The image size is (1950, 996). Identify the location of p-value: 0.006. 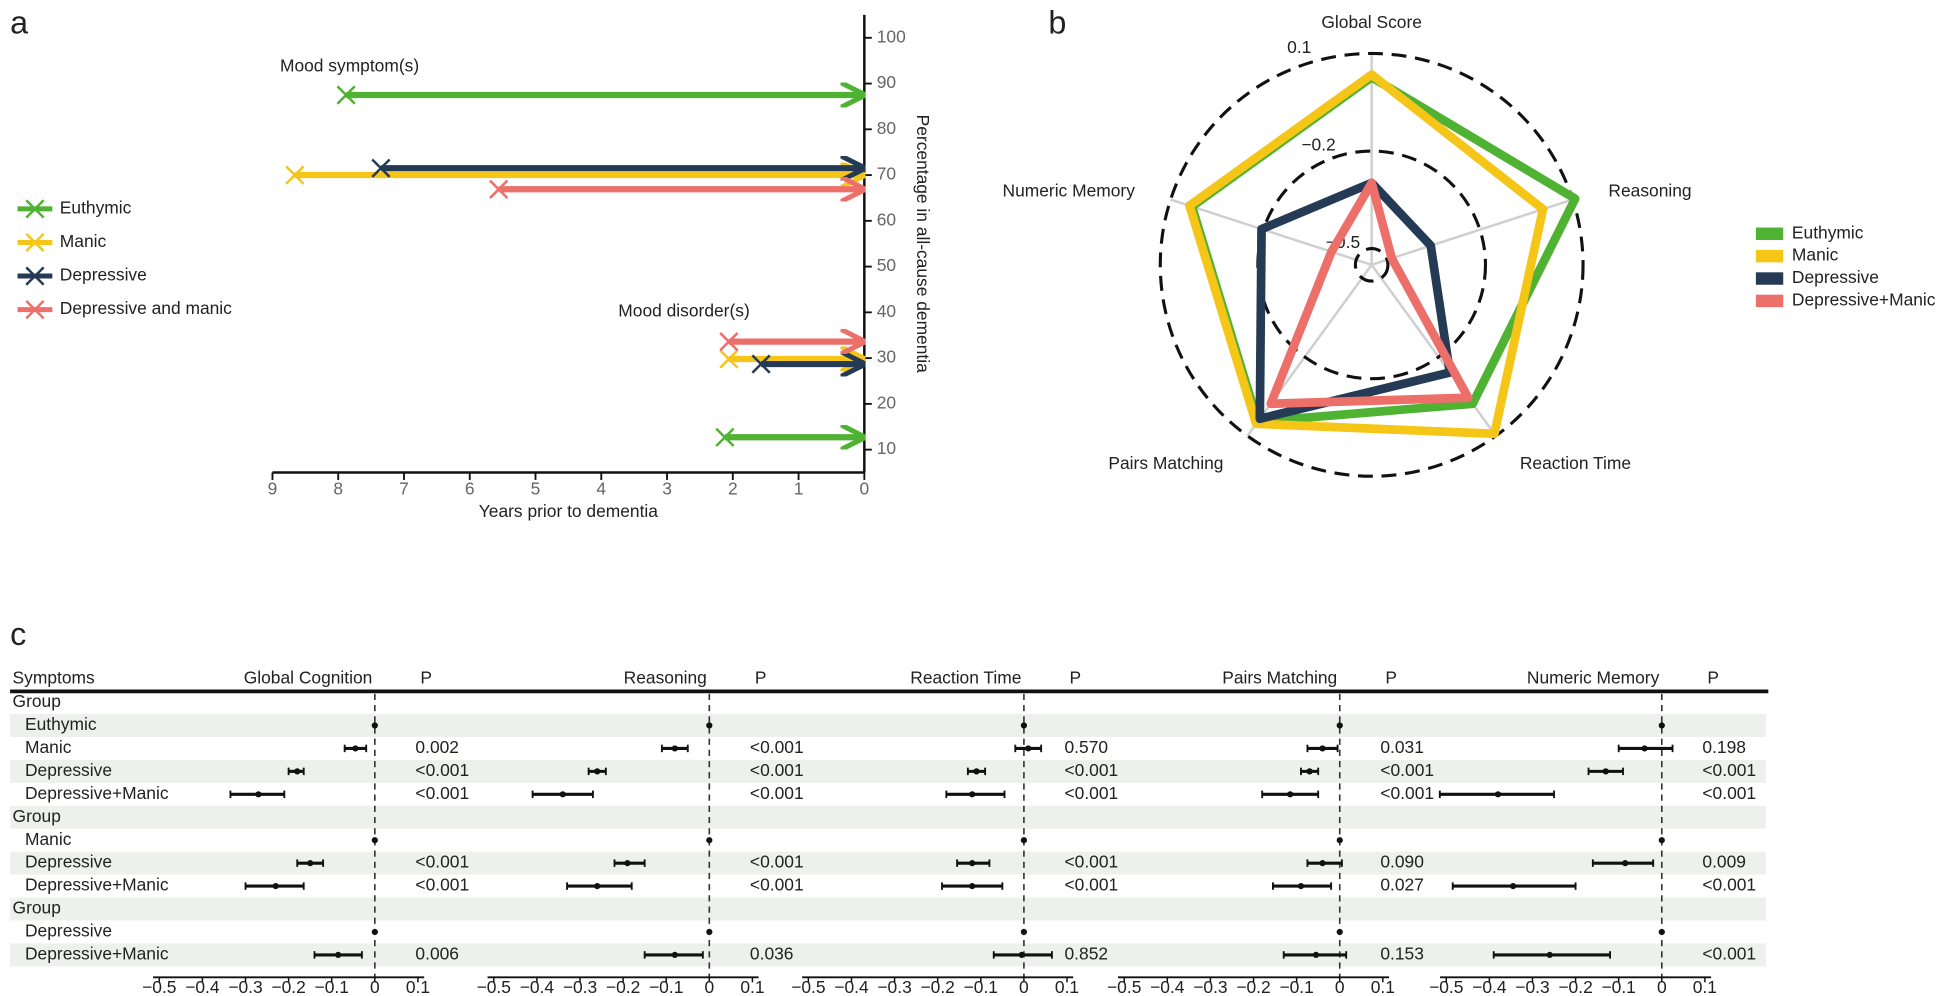
(437, 953).